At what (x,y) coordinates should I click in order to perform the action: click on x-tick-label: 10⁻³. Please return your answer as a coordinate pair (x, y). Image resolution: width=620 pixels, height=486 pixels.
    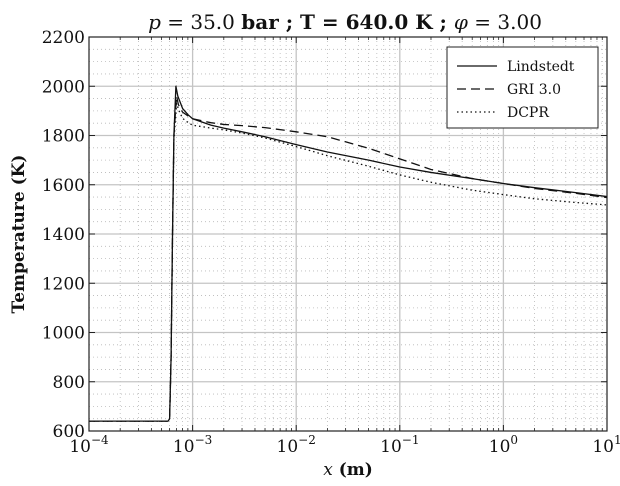
    Looking at the image, I should click on (192, 445).